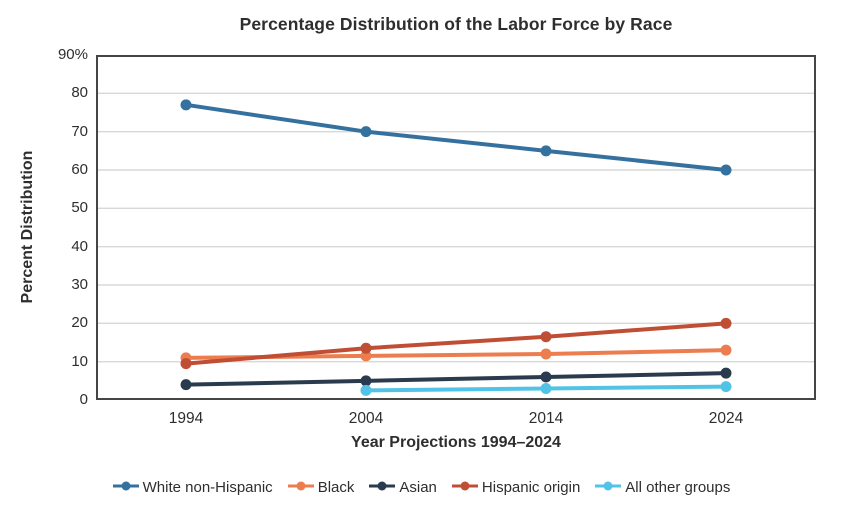 This screenshot has width=842, height=518. I want to click on legend-label: Black, so click(336, 487).